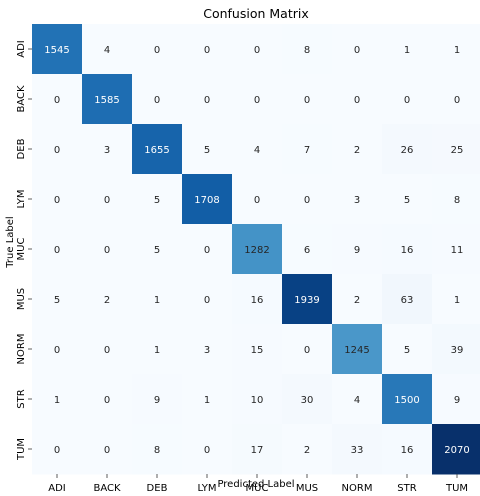 The height and width of the screenshot is (496, 480). I want to click on y-tick-label: ADI, so click(21, 49).